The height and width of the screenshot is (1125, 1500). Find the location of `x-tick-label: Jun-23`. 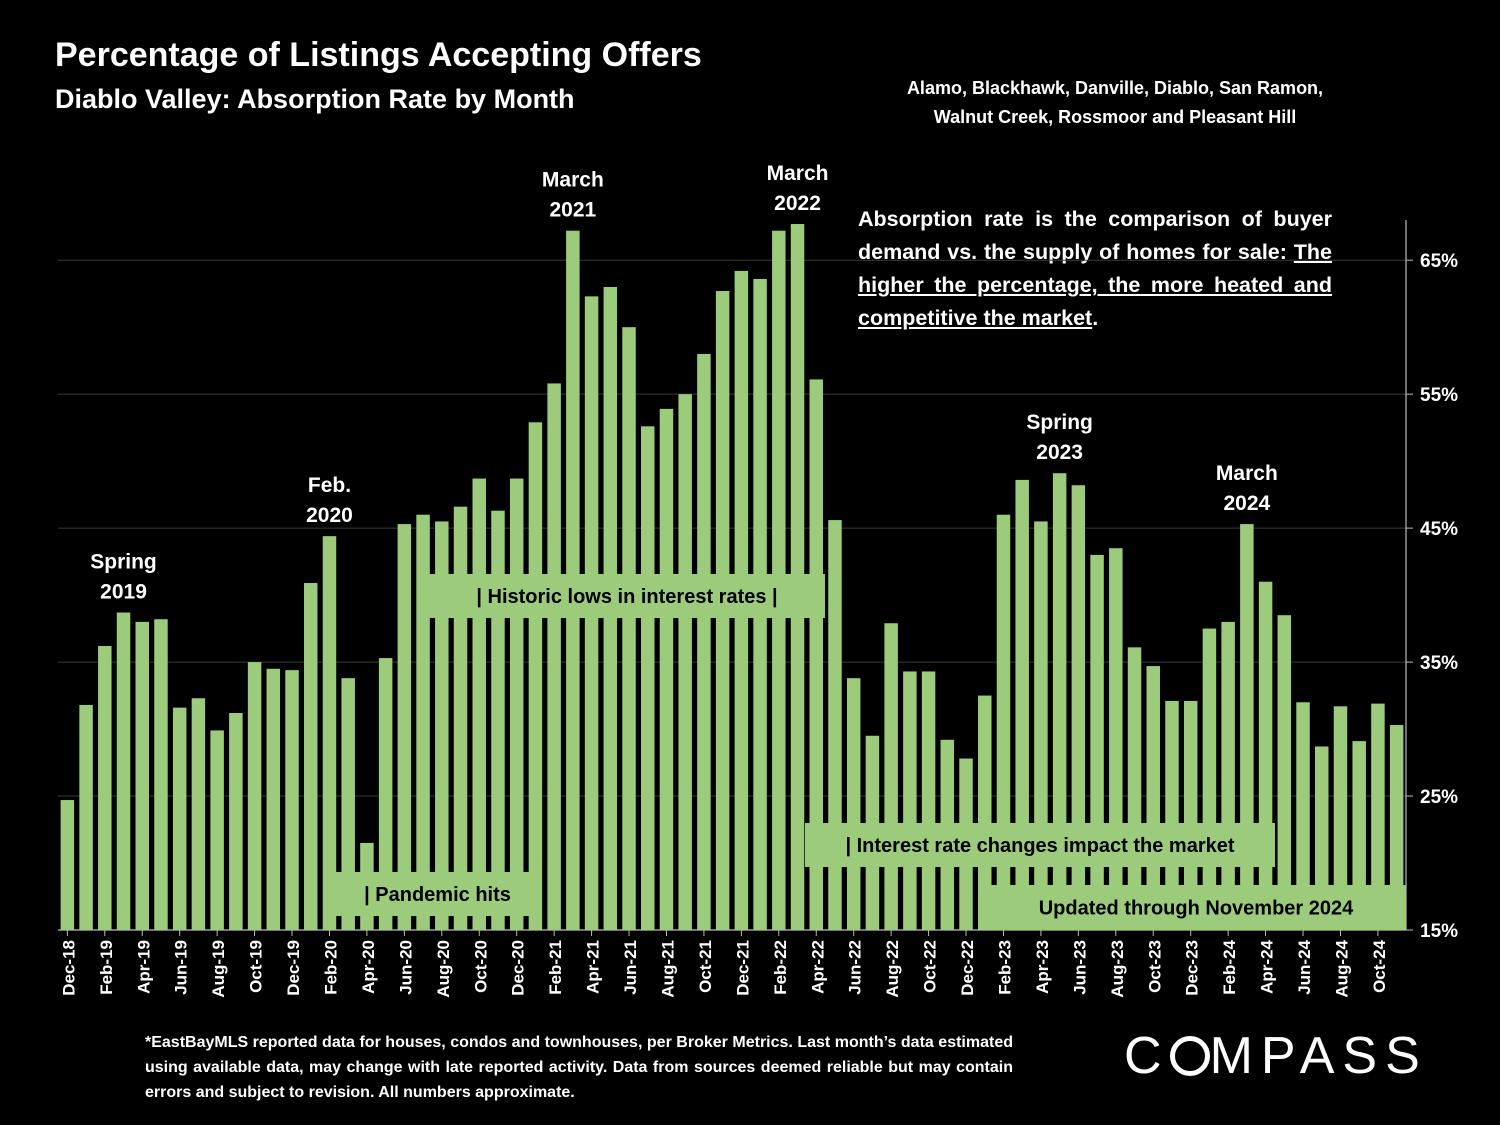

x-tick-label: Jun-23 is located at coordinates (1079, 967).